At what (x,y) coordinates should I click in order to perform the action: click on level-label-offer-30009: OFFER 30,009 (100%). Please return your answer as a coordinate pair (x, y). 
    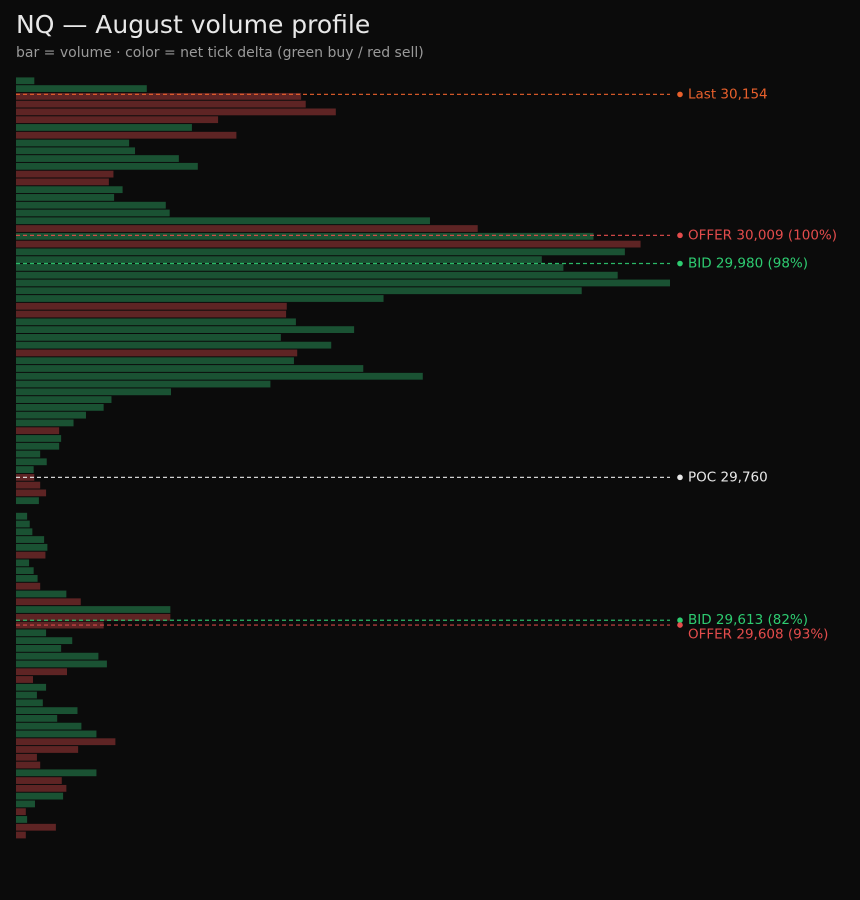
    Looking at the image, I should click on (762, 235).